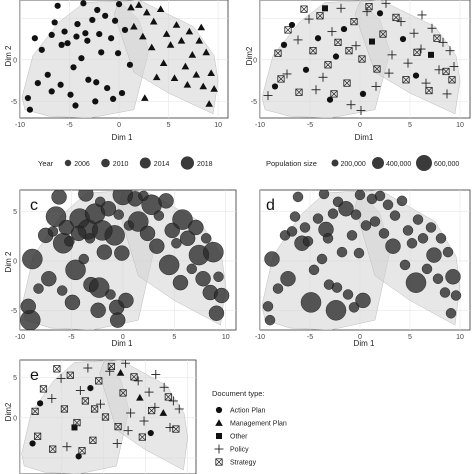 Image resolution: width=474 pixels, height=474 pixels. I want to click on legend-pop-label-0: 200,000, so click(353, 164).